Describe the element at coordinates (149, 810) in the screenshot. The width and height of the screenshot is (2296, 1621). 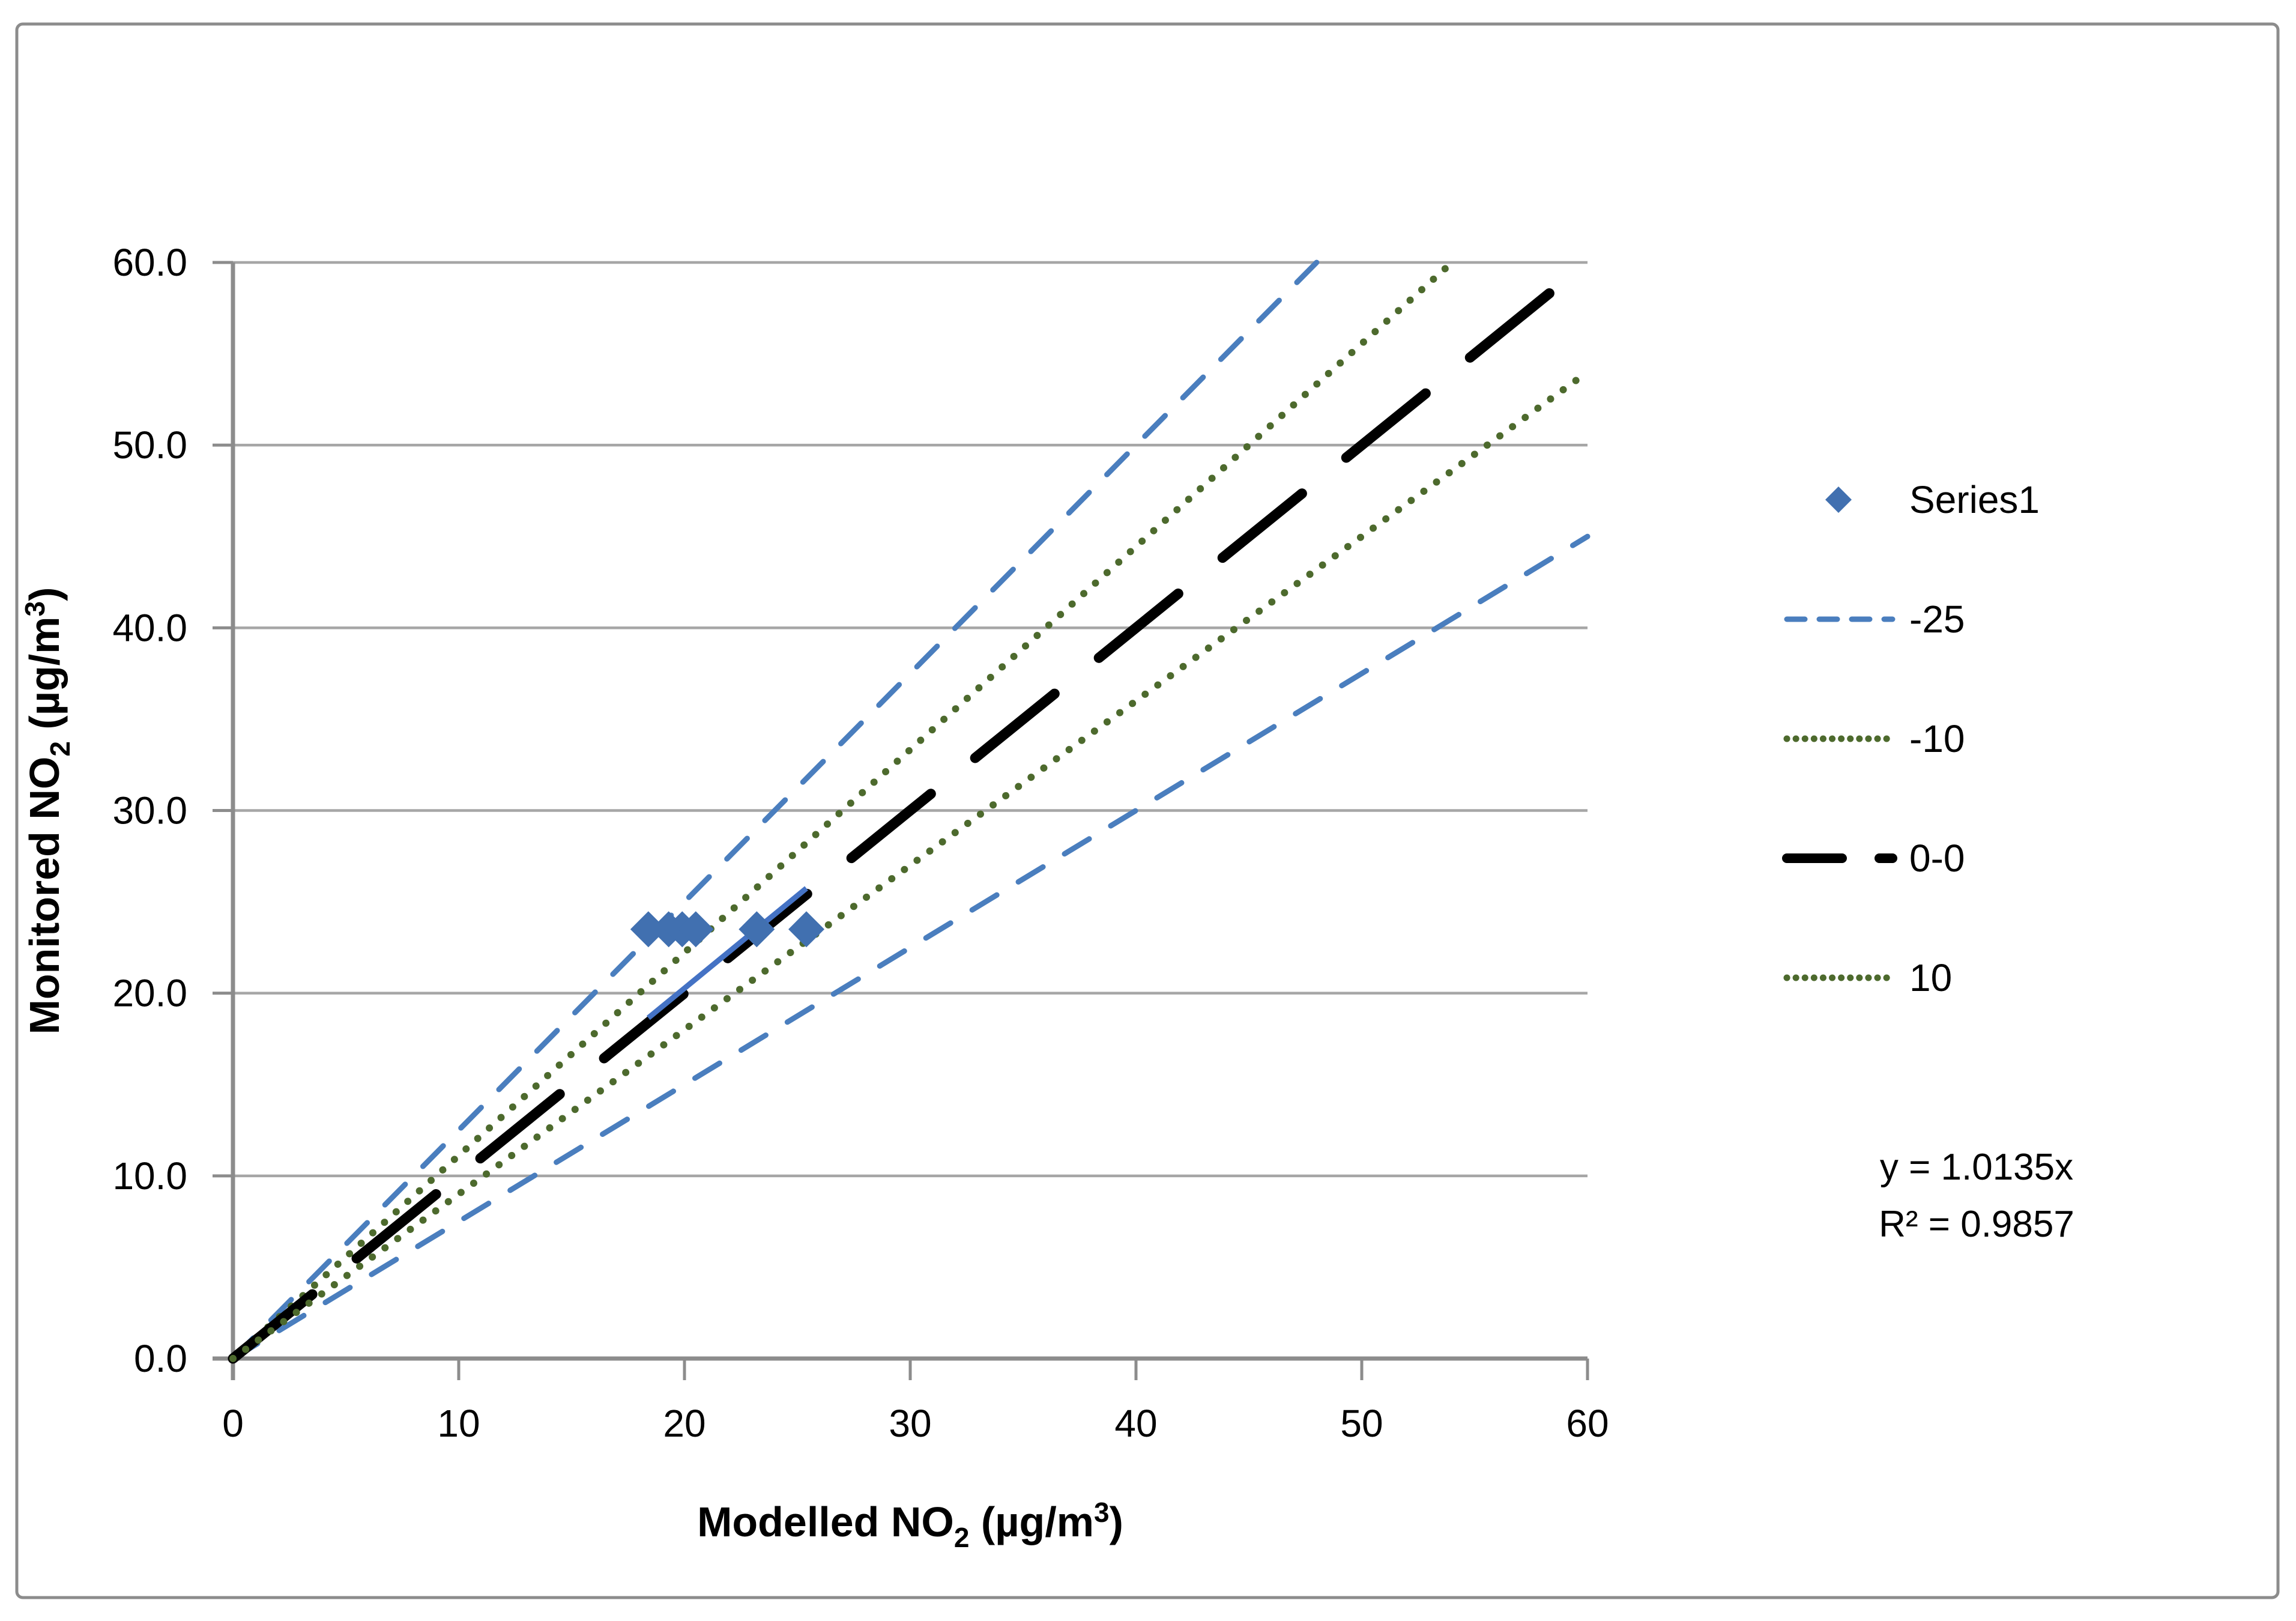
I see `y-tick-label: 30.0` at that location.